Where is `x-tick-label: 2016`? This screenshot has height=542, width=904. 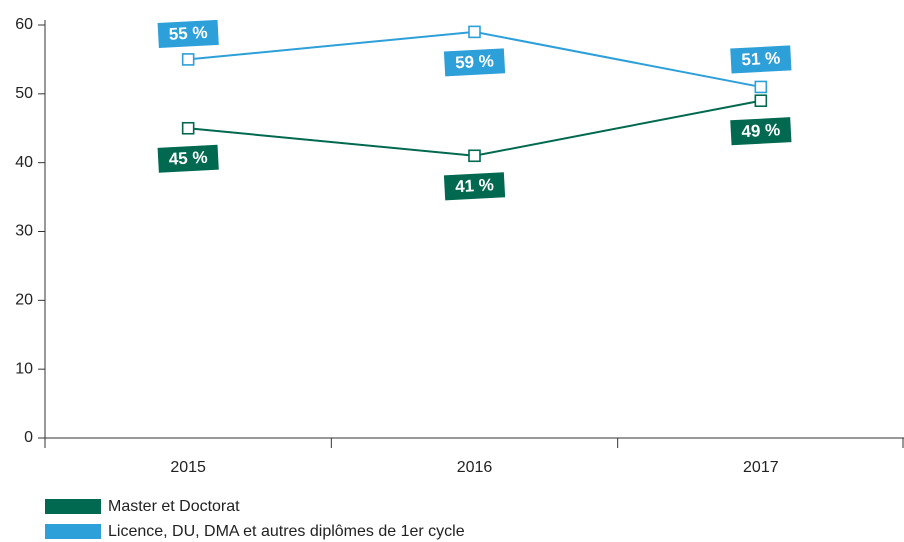 x-tick-label: 2016 is located at coordinates (475, 467).